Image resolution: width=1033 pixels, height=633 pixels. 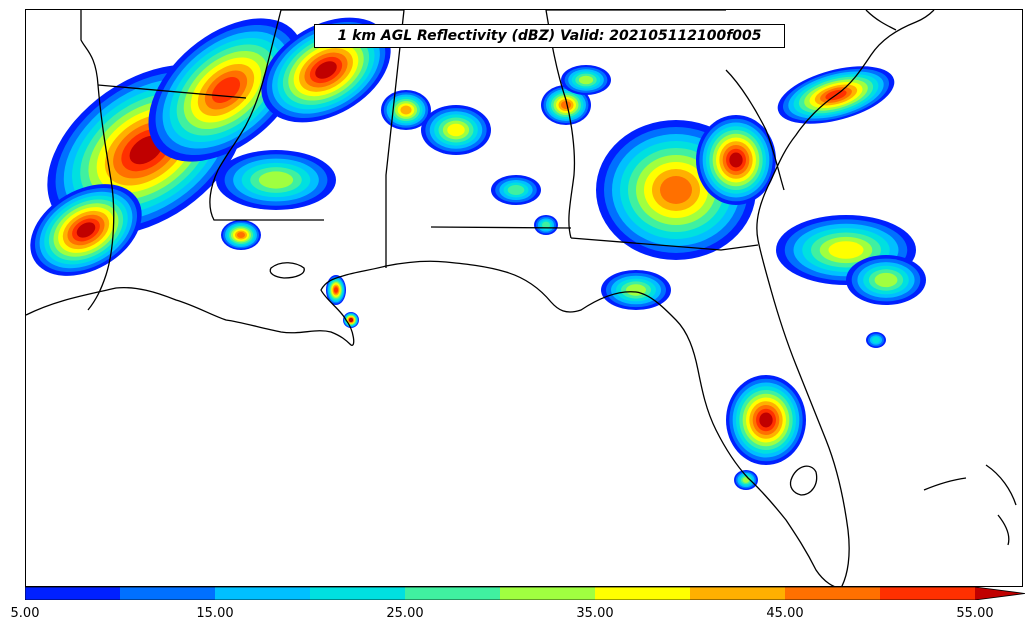 I want to click on state-border-al-fl, so click(x=501, y=227).